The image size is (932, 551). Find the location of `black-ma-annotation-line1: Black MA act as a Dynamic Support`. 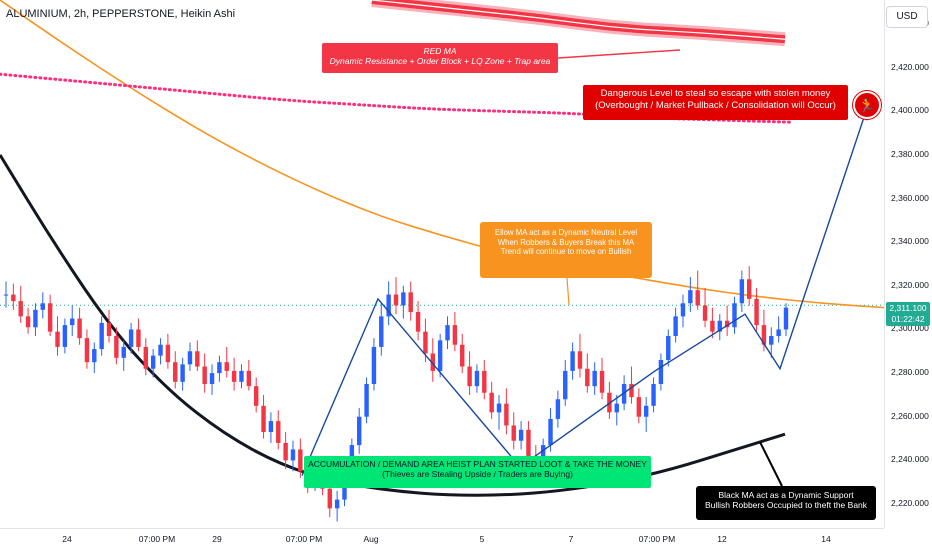

black-ma-annotation-line1: Black MA act as a Dynamic Support is located at coordinates (786, 495).